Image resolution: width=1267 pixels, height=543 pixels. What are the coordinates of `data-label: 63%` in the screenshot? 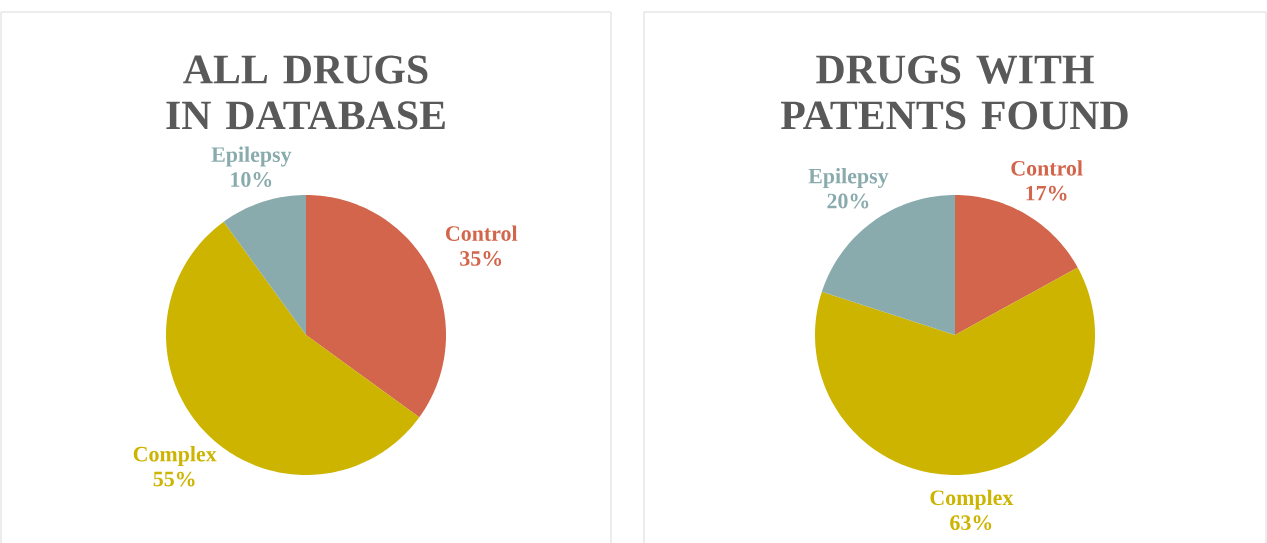 It's located at (971, 523).